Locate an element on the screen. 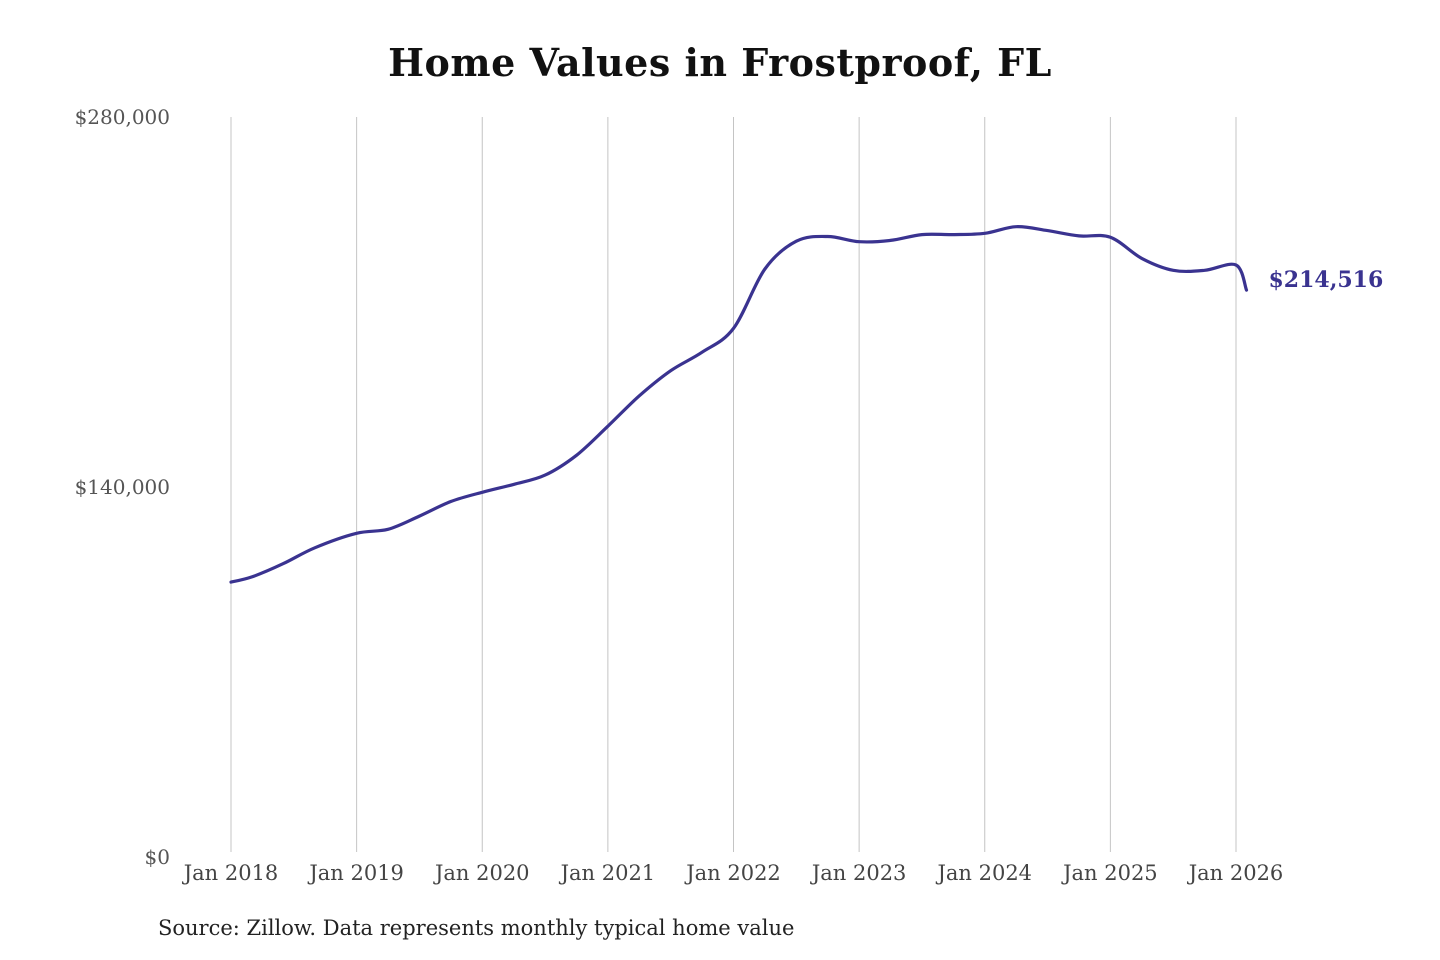  annotation-layer: $214,516 is located at coordinates (1325, 280).